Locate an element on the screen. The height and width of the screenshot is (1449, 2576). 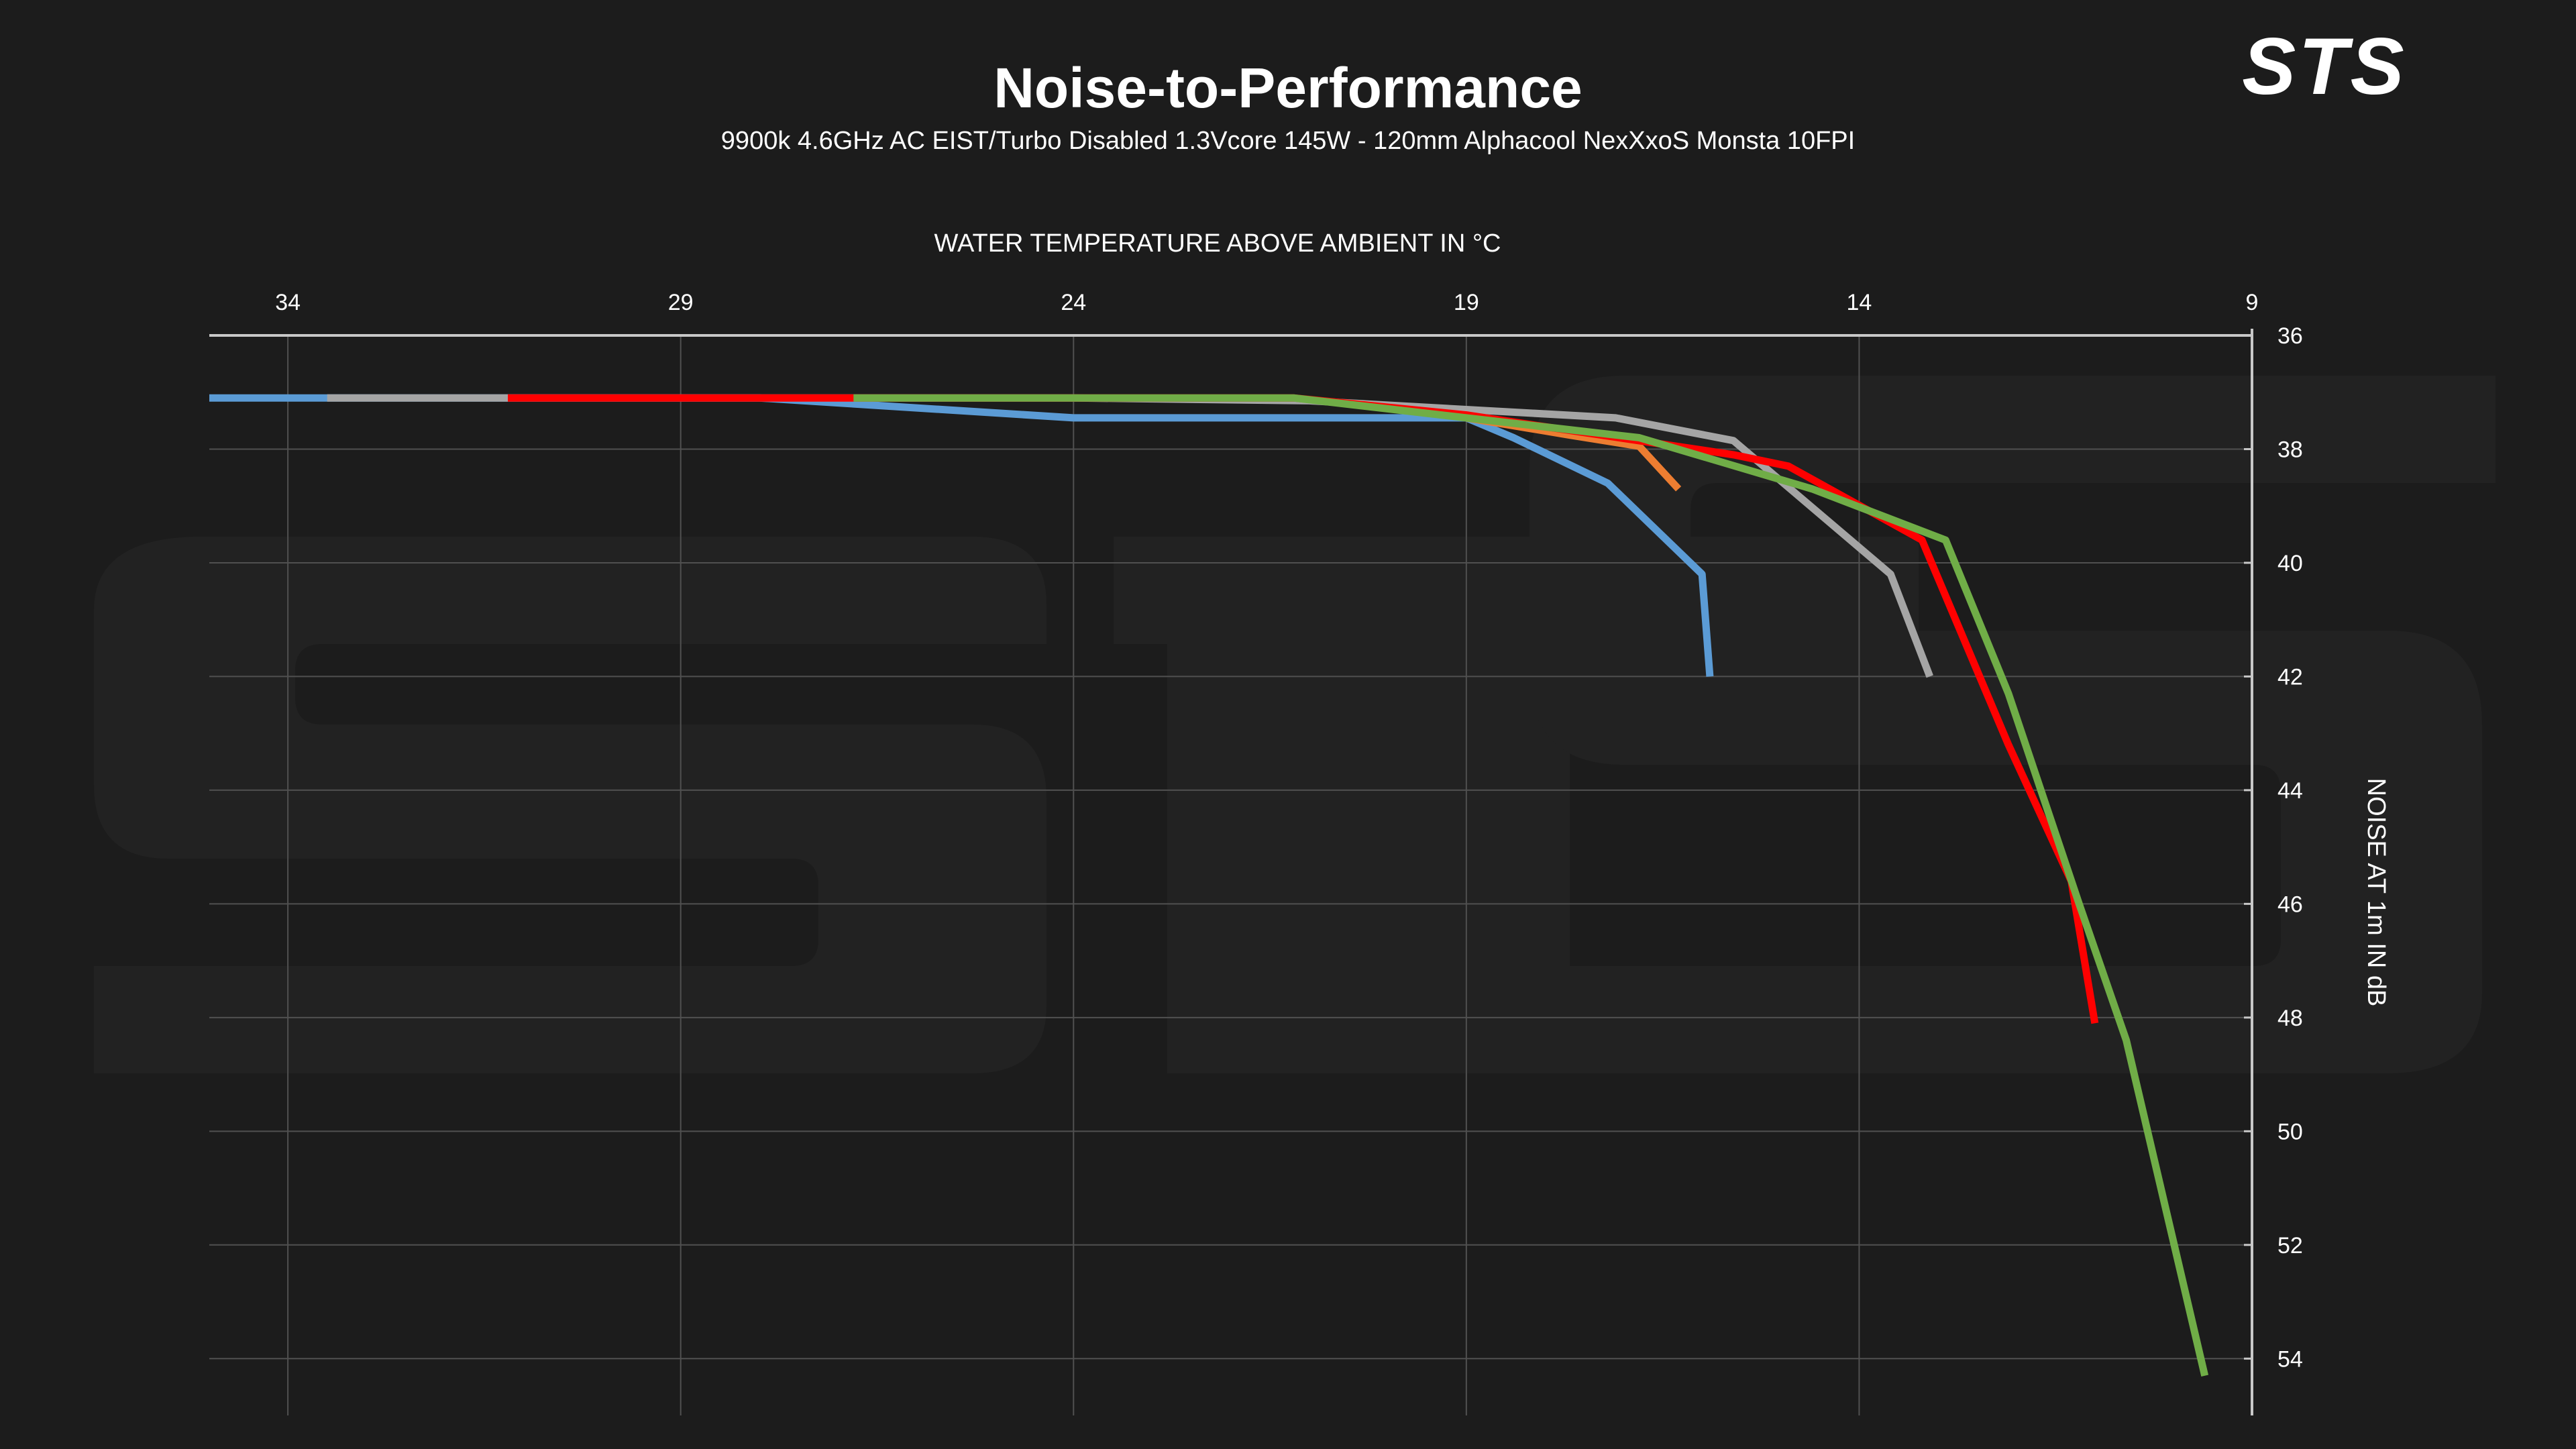
x-tick-label-14: 14 is located at coordinates (1859, 302).